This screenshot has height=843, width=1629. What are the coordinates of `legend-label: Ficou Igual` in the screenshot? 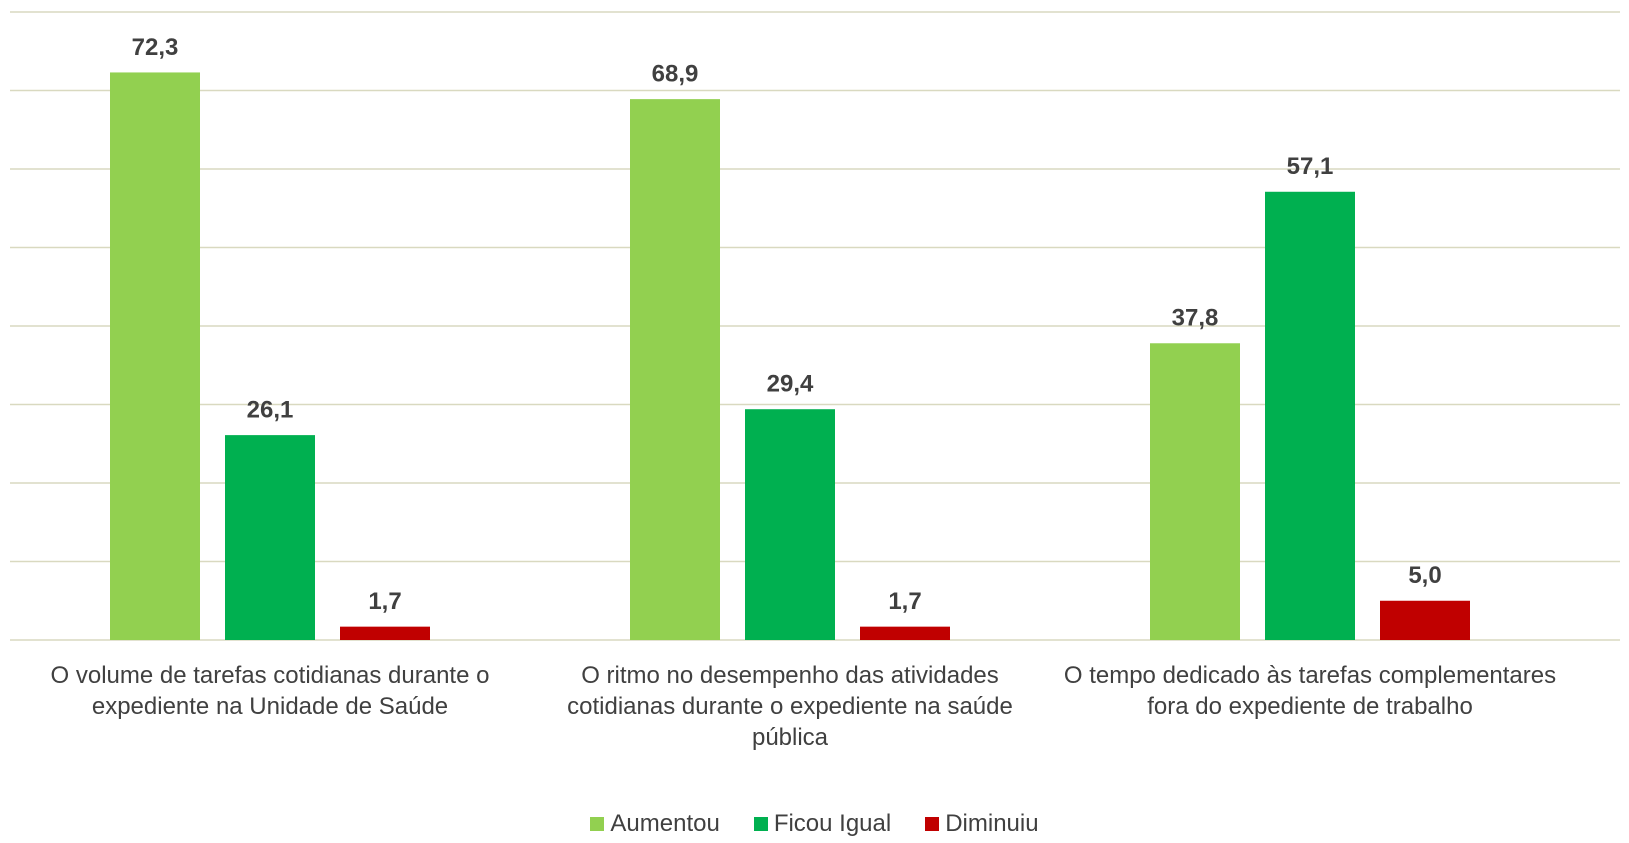 It's located at (832, 823).